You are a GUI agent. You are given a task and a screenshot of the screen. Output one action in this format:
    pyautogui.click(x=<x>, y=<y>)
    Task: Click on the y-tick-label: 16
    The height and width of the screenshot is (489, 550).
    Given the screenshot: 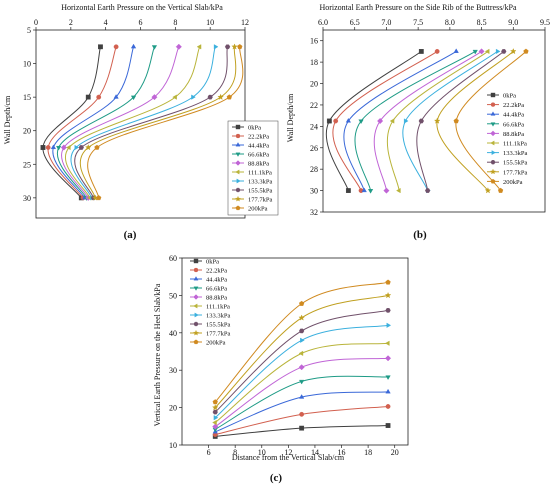 What is the action you would take?
    pyautogui.click(x=314, y=41)
    